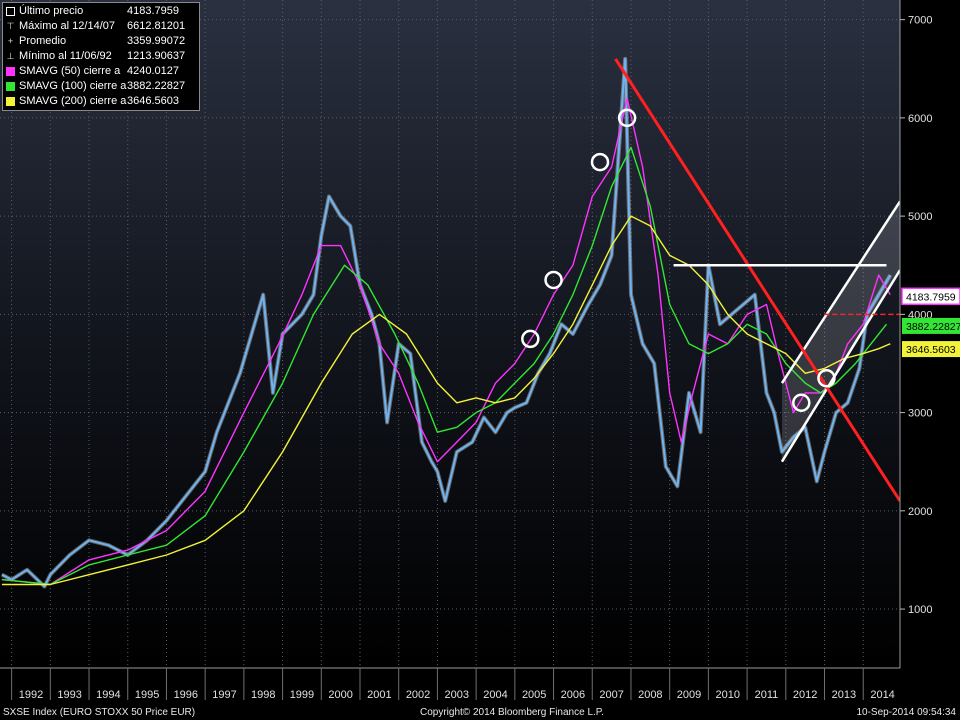 The height and width of the screenshot is (720, 960). I want to click on legend-label: SMAVG (50) cierre a, so click(70, 71).